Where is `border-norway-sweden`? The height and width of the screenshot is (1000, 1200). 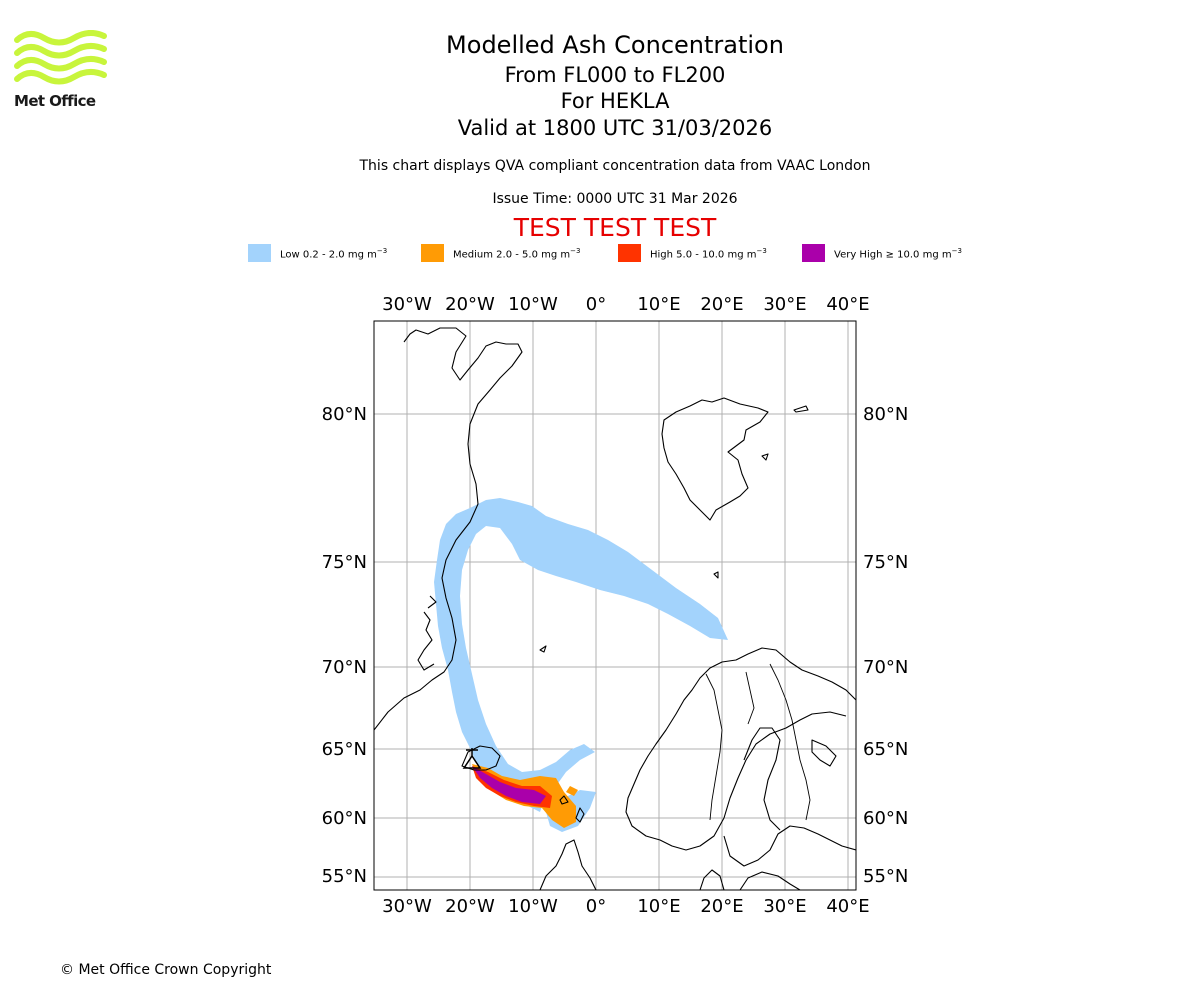
border-norway-sweden is located at coordinates (714, 747).